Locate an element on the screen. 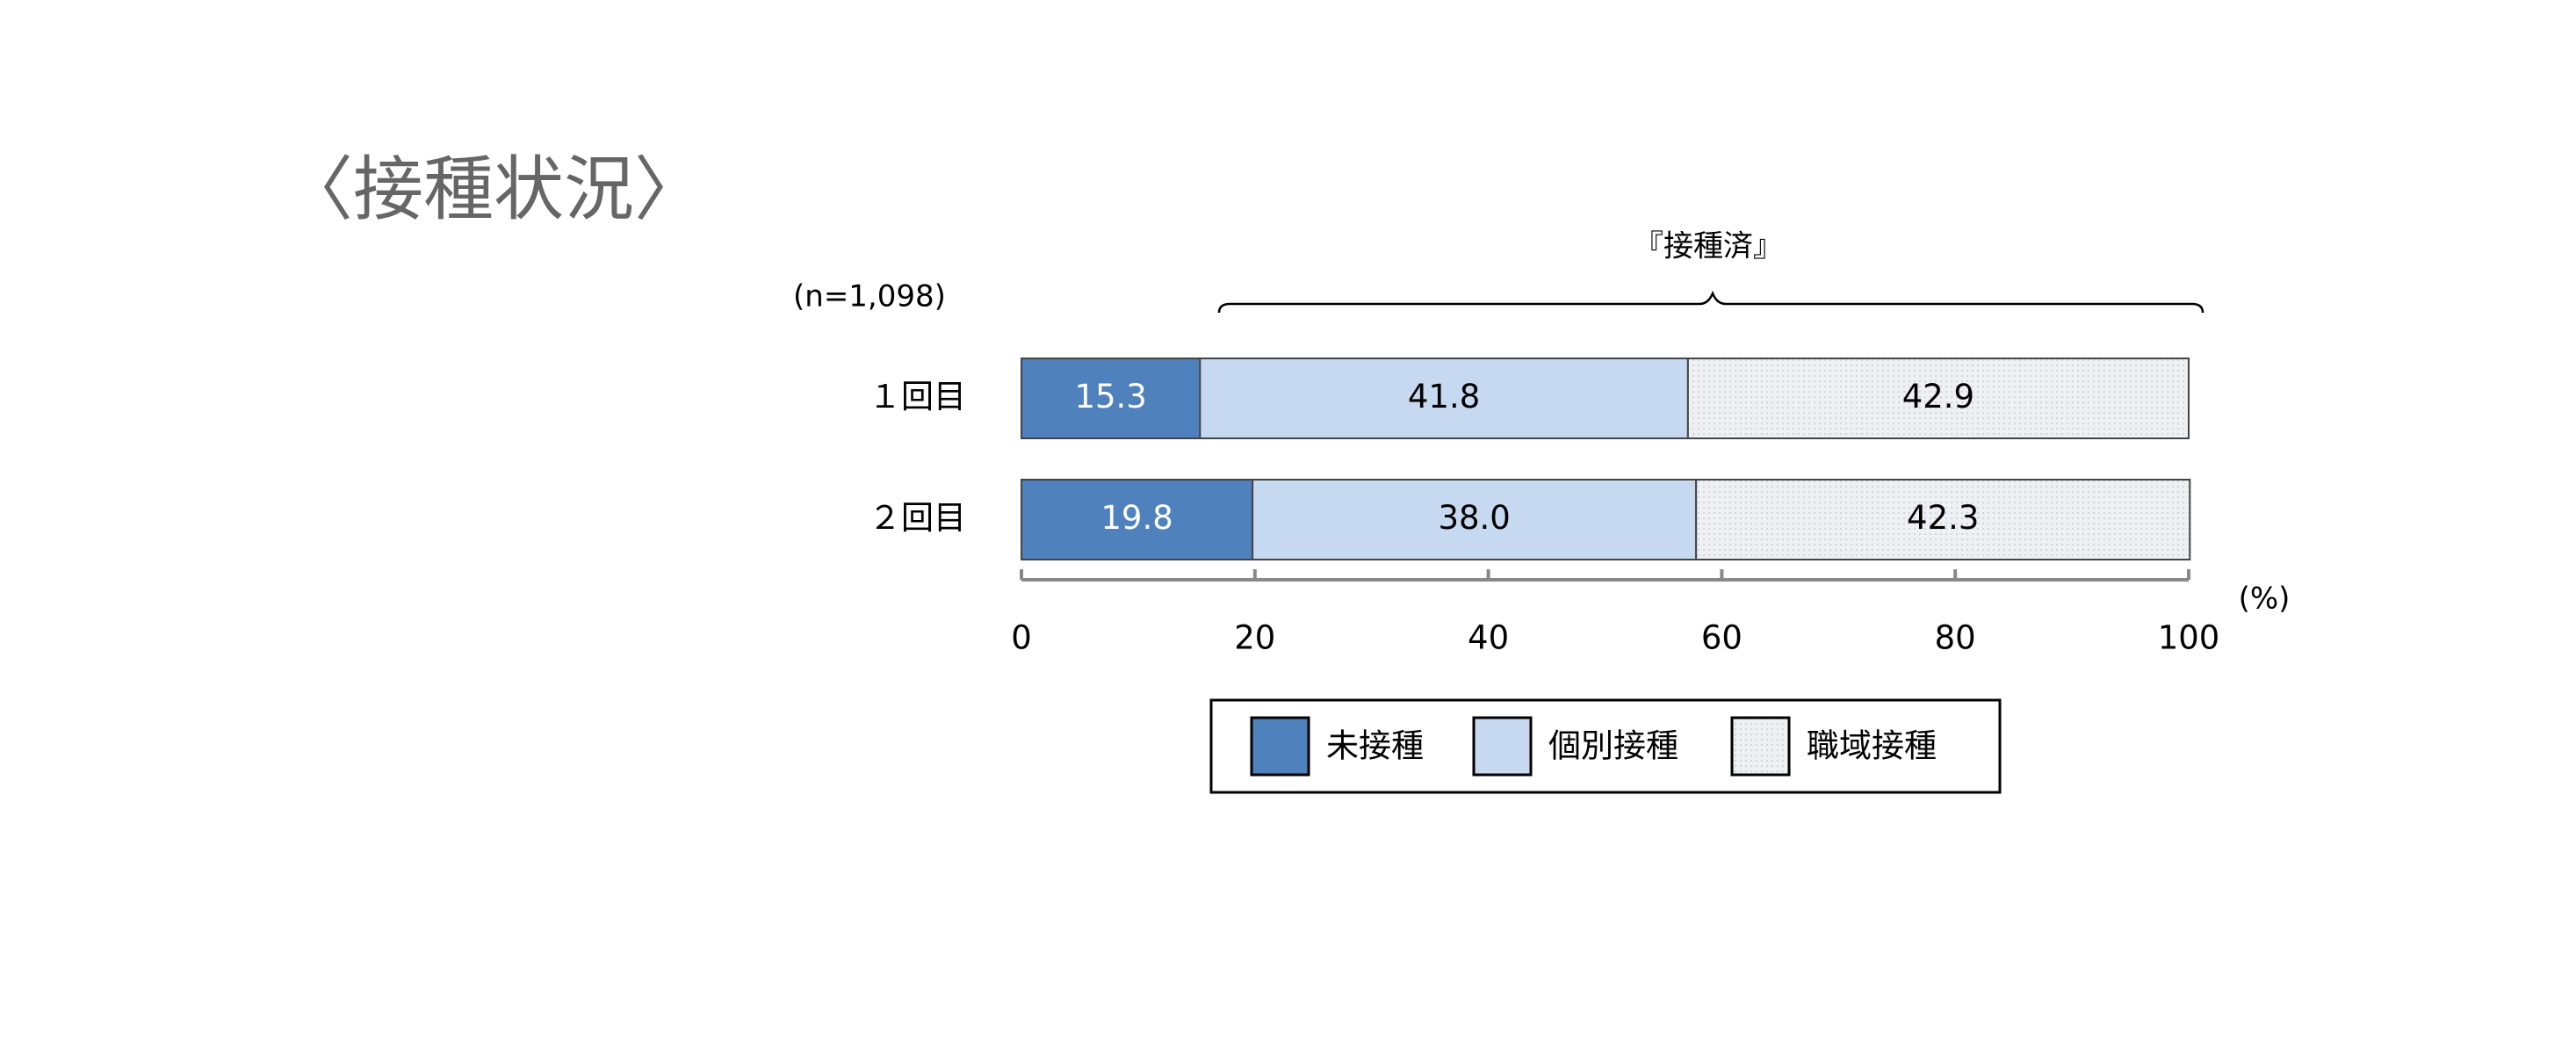 This screenshot has width=2576, height=1048. legend-box is located at coordinates (1605, 746).